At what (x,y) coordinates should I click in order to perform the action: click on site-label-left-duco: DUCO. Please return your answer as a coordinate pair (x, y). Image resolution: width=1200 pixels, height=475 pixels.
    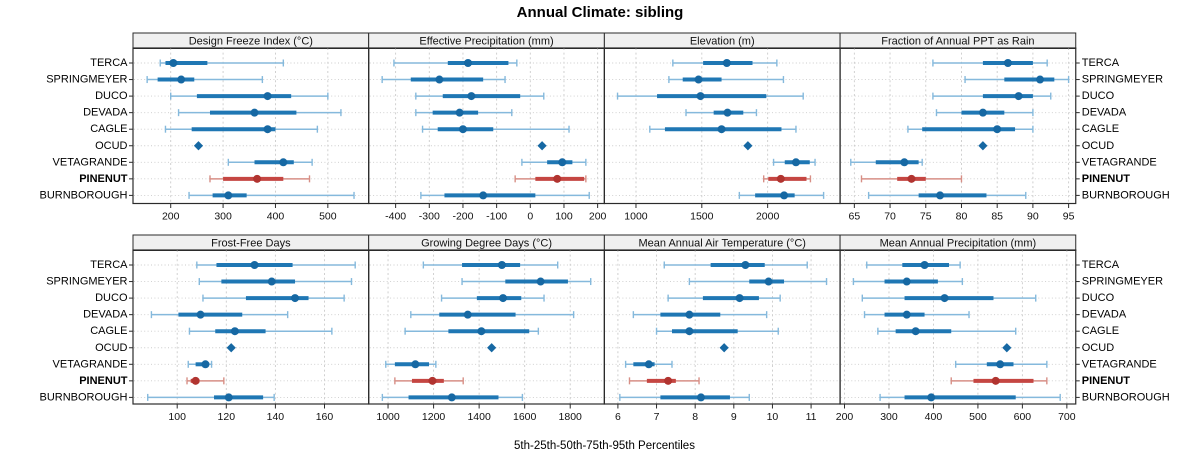
    Looking at the image, I should click on (111, 298).